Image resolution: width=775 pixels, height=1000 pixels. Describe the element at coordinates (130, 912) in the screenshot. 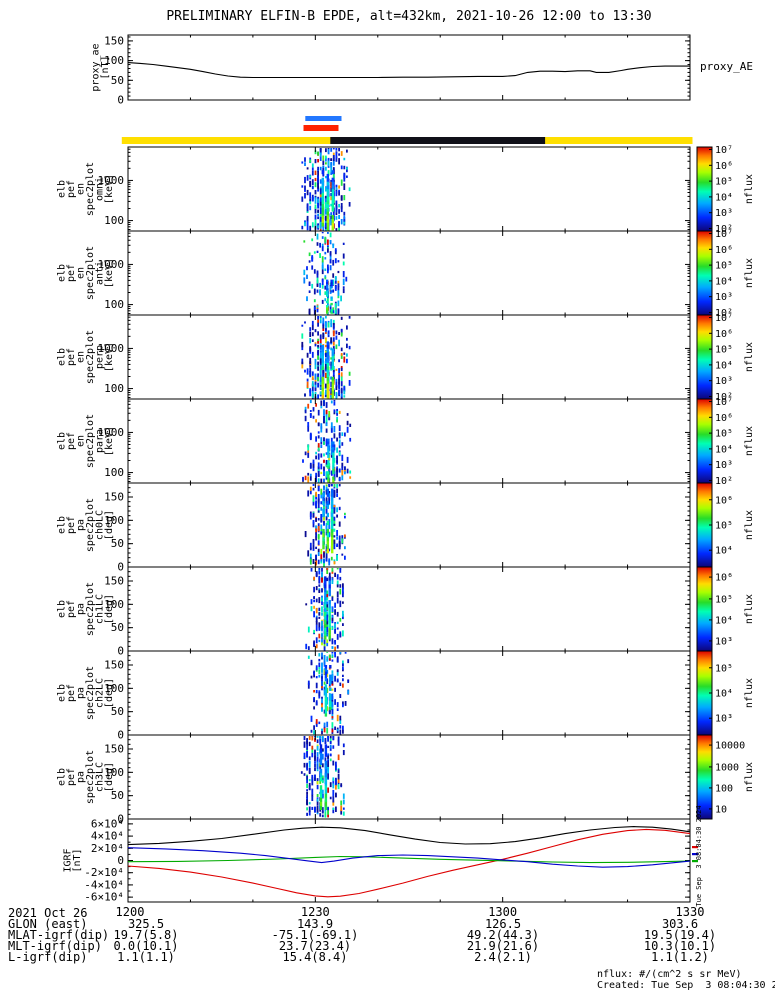

I see `x-tick-label: 1200` at that location.